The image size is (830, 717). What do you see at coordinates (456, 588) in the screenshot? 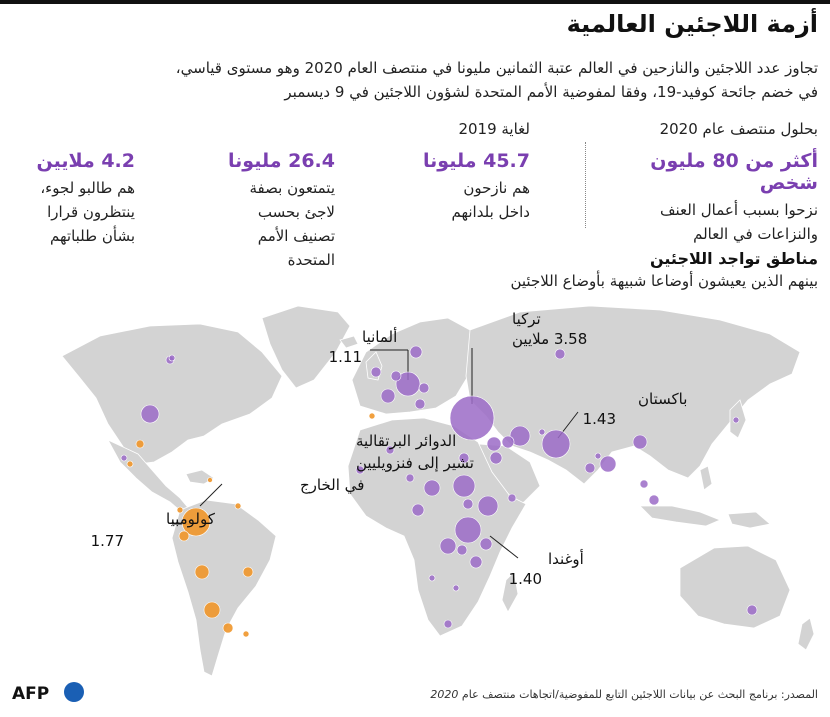
I see `refugee-circle-zambia` at bounding box center [456, 588].